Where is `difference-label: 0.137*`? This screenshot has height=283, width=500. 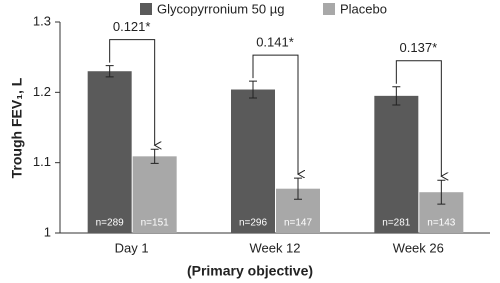 difference-label: 0.137* is located at coordinates (419, 47).